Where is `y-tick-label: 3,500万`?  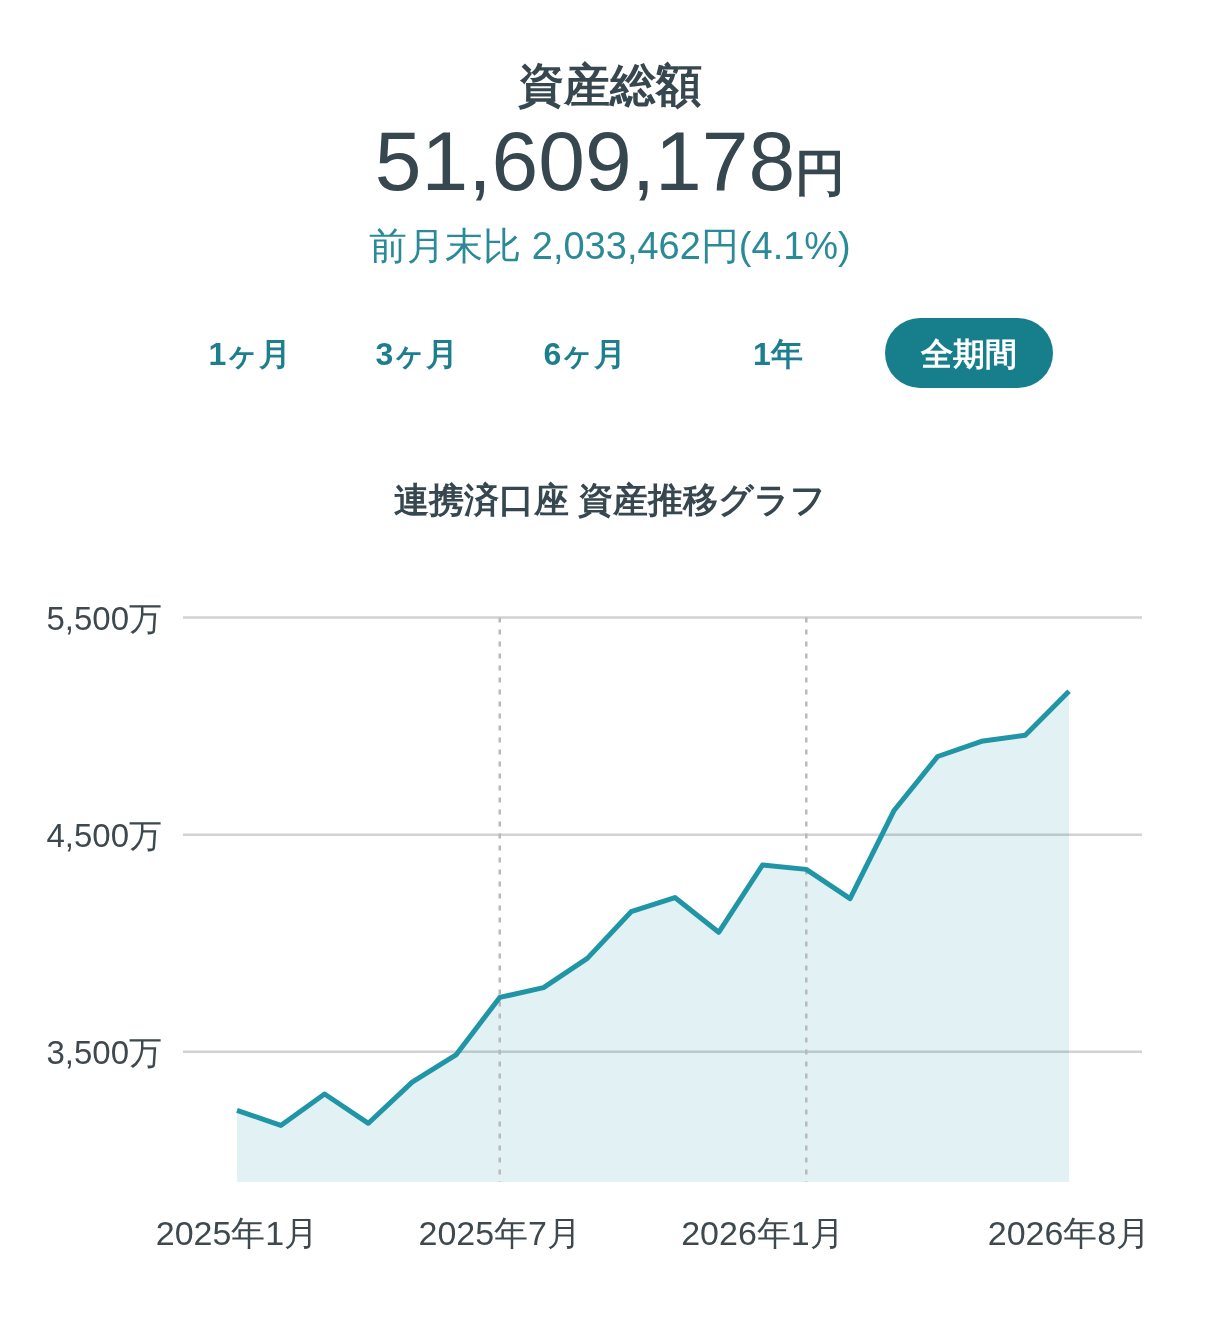
y-tick-label: 3,500万 is located at coordinates (104, 1052).